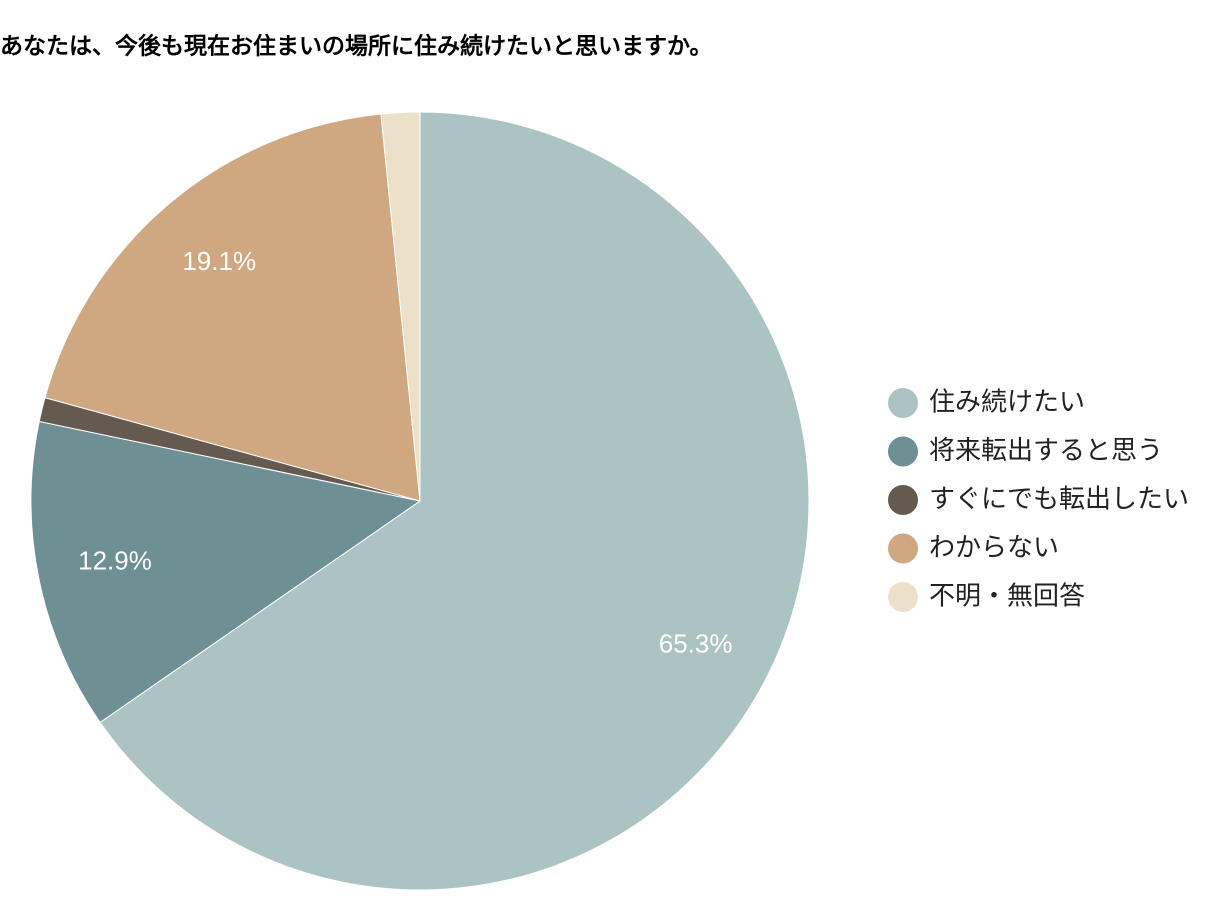  What do you see at coordinates (115, 561) in the screenshot?
I see `slice-label: 12.9%` at bounding box center [115, 561].